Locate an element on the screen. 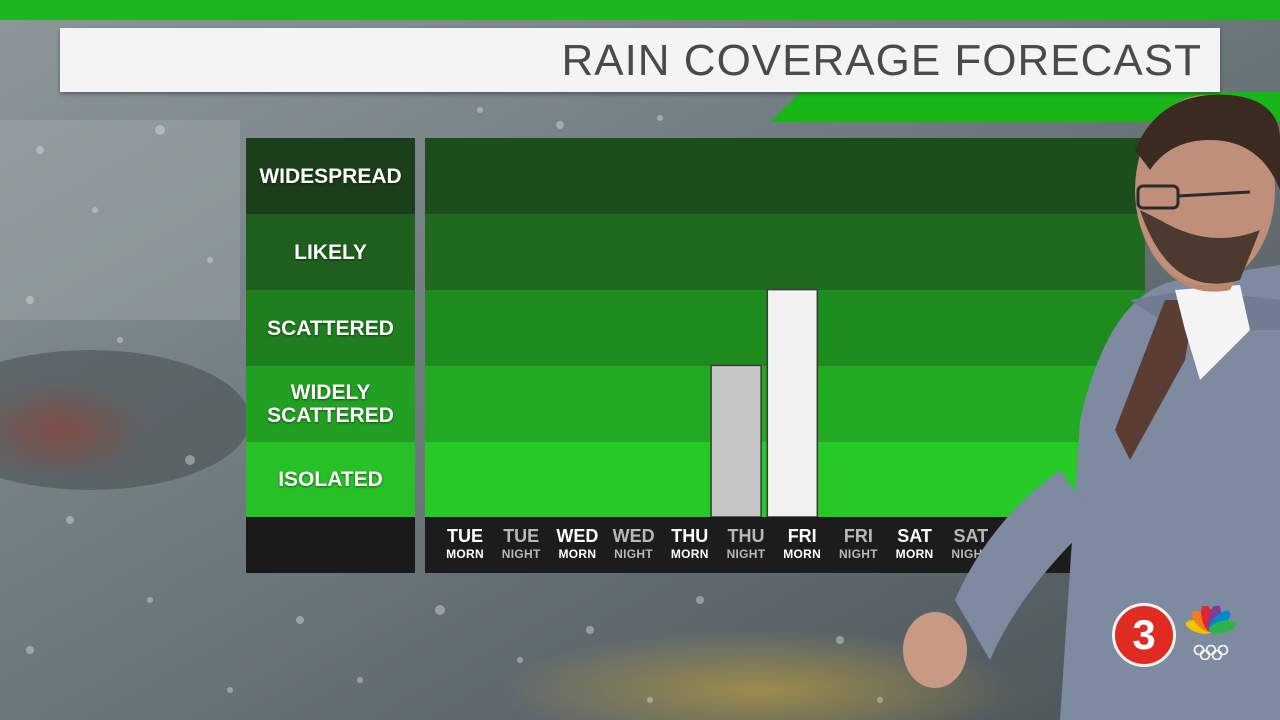 The height and width of the screenshot is (720, 1280). level-label-widely-scattered: WIDELY SCATTERED is located at coordinates (330, 404).